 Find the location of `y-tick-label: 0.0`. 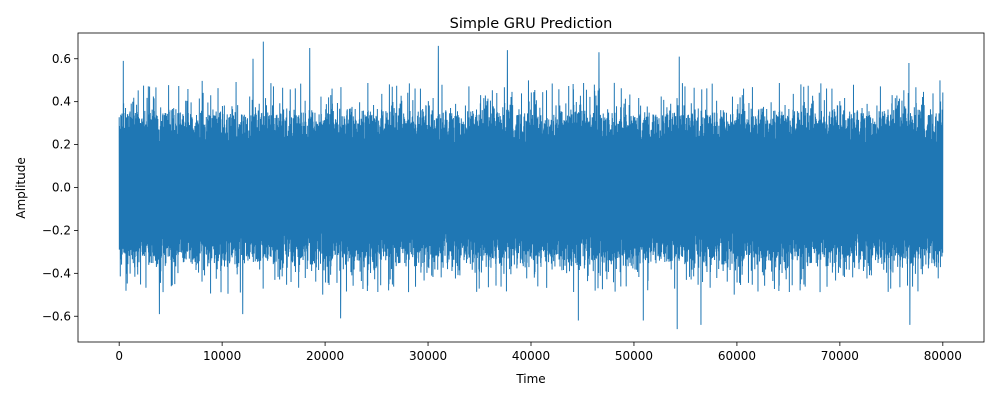

y-tick-label: 0.0 is located at coordinates (61, 188).